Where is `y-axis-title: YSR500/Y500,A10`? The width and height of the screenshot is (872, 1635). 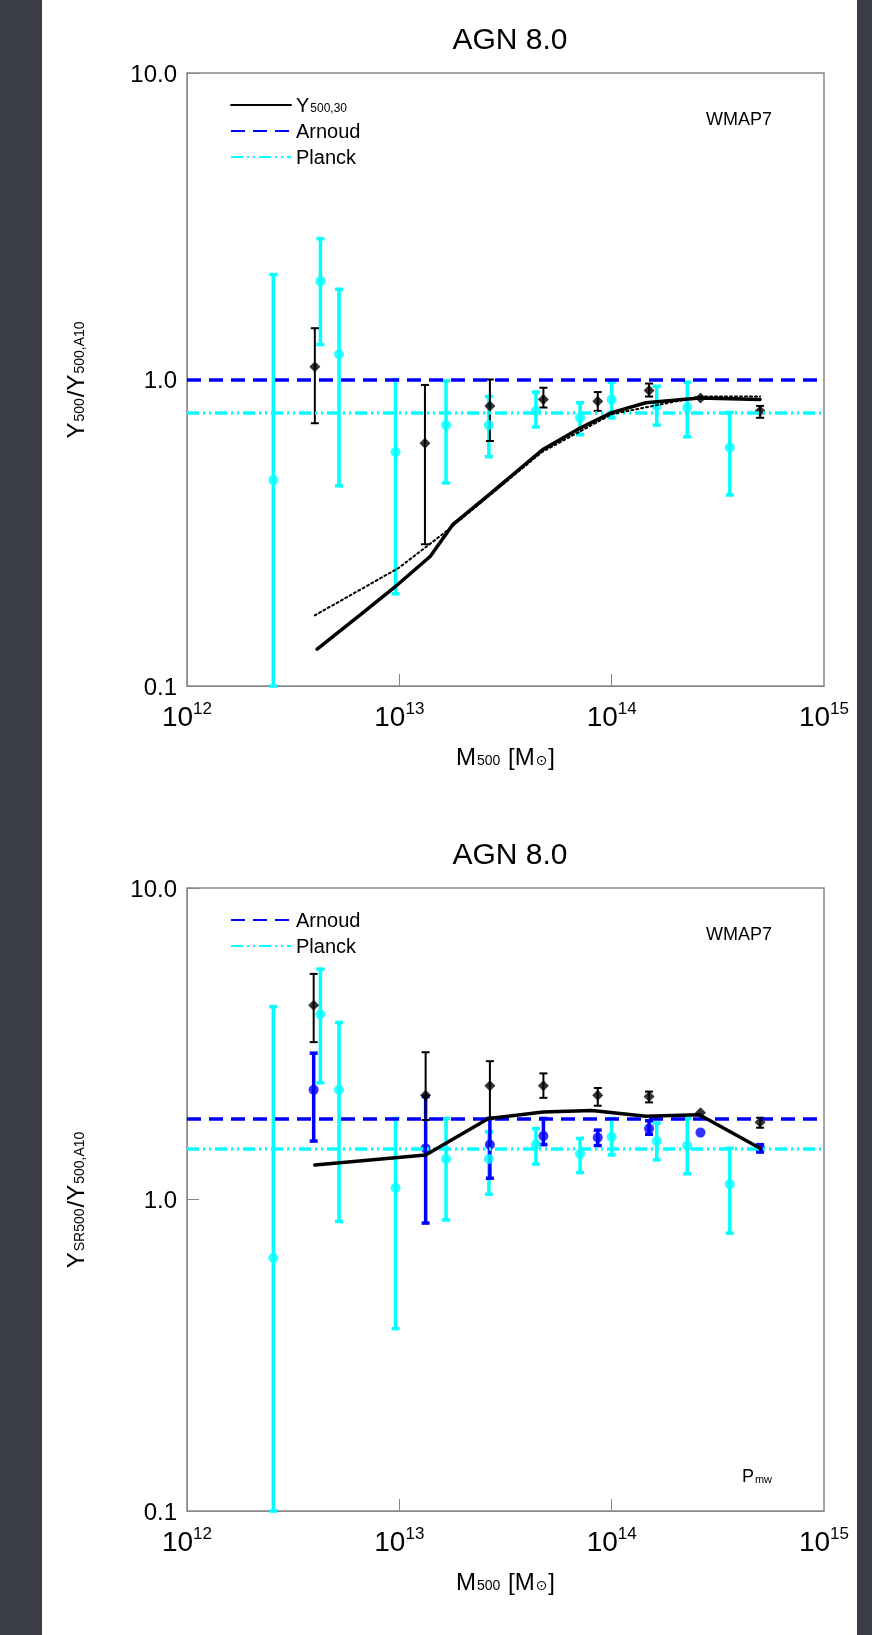
y-axis-title: YSR500/Y500,A10 is located at coordinates (75, 1200).